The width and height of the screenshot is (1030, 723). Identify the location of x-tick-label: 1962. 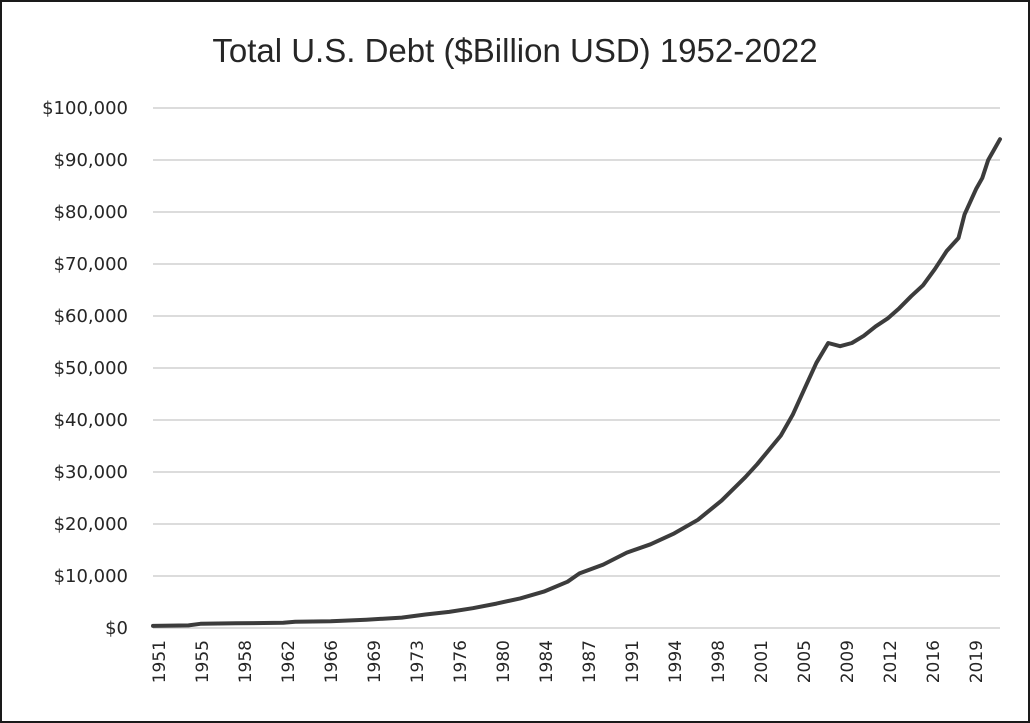
(289, 661).